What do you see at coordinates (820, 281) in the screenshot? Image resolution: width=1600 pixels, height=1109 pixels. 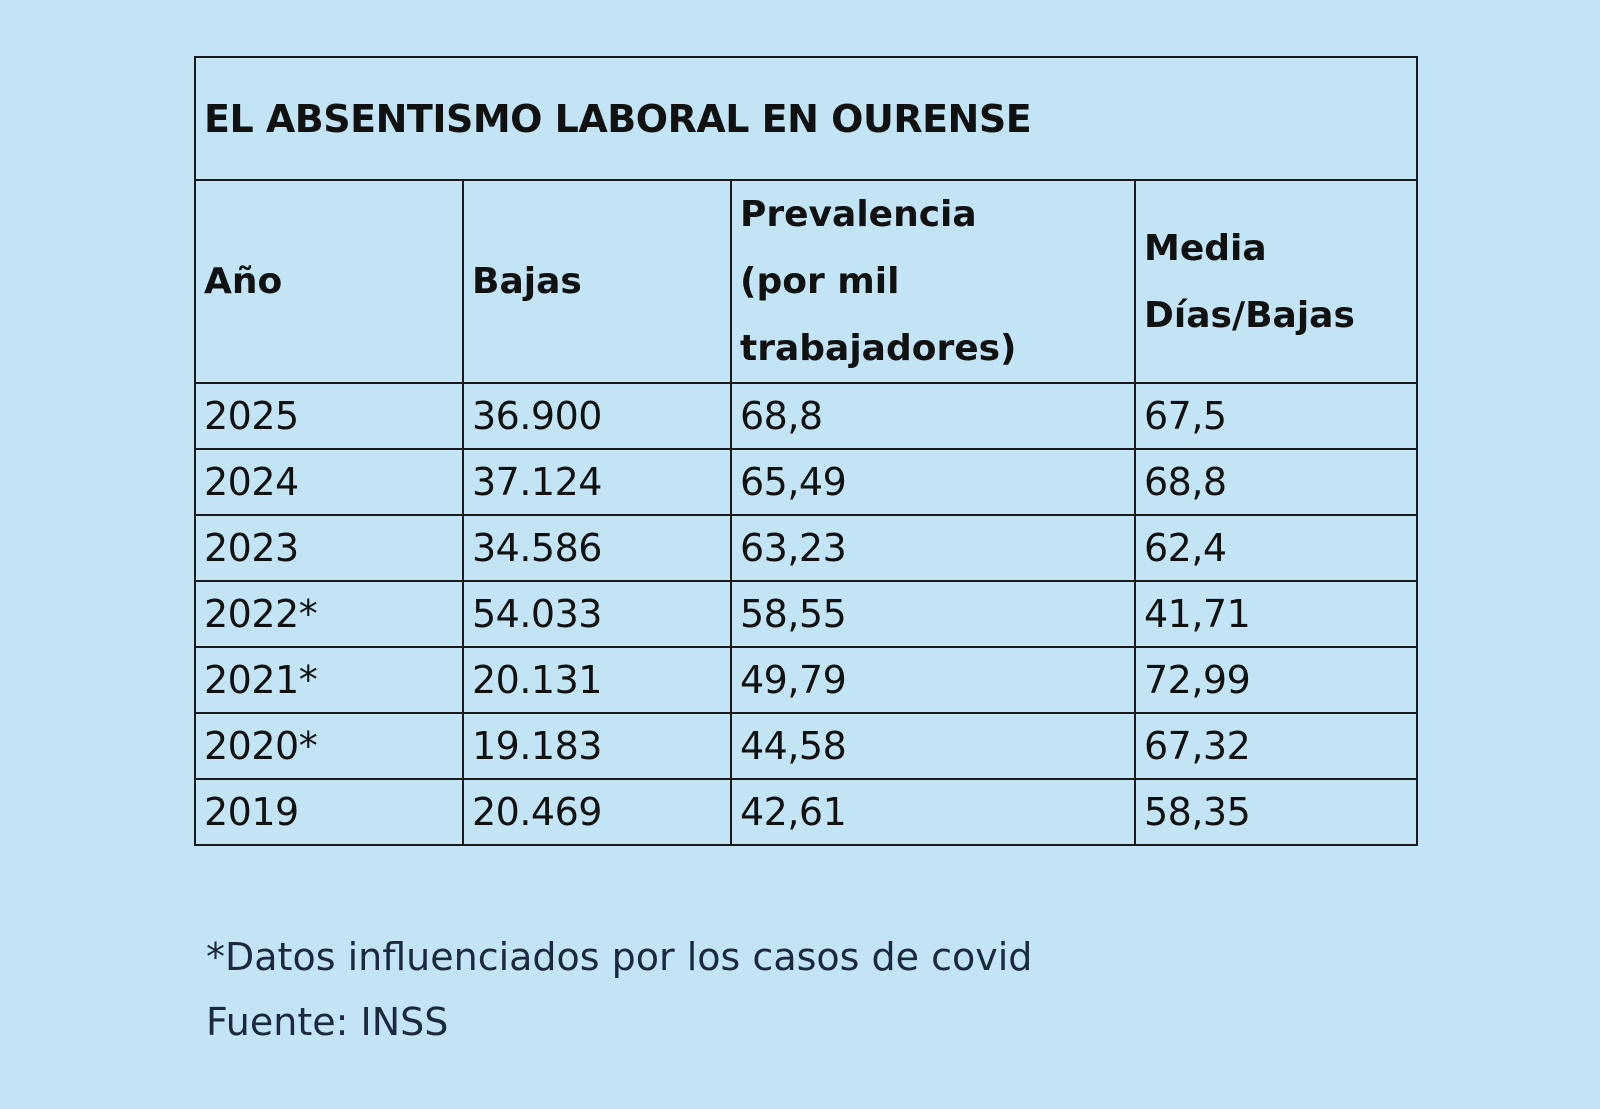 I see `column-header-prevalencia-line2: (por mil` at bounding box center [820, 281].